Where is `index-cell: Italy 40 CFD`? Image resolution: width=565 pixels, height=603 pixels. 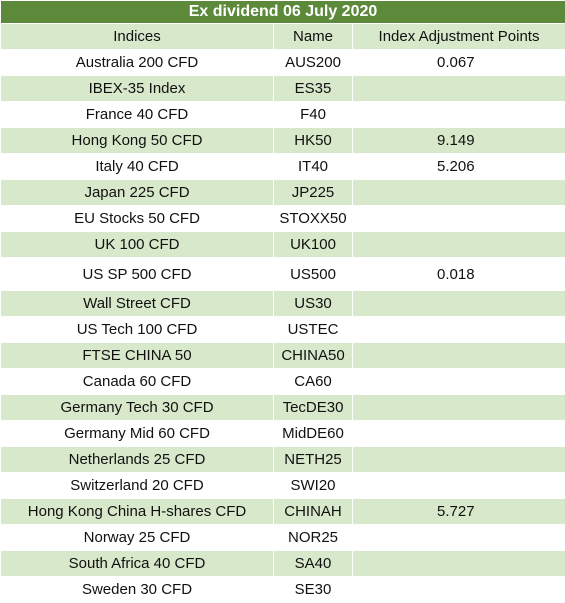 index-cell: Italy 40 CFD is located at coordinates (137, 167).